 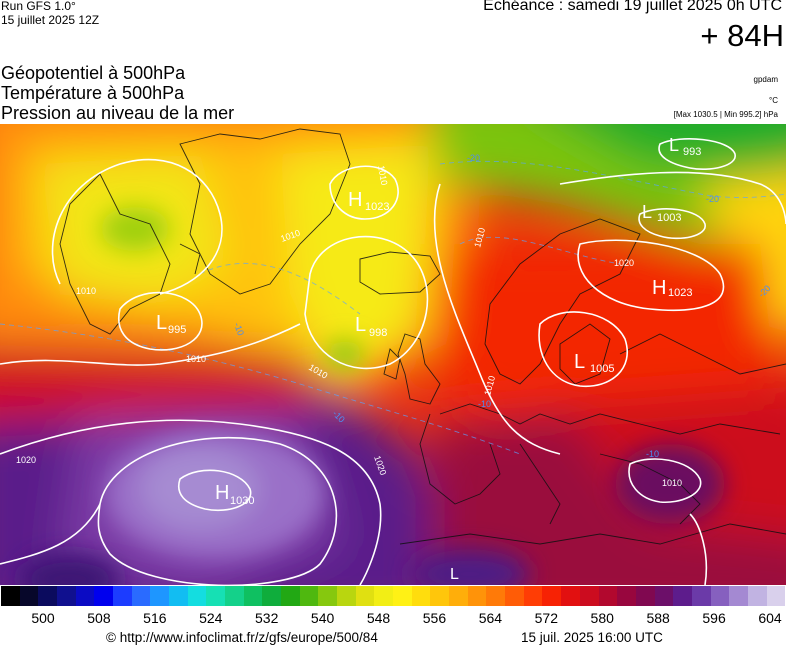 I want to click on title-temperature: Température à 500hPa, so click(x=93, y=93).